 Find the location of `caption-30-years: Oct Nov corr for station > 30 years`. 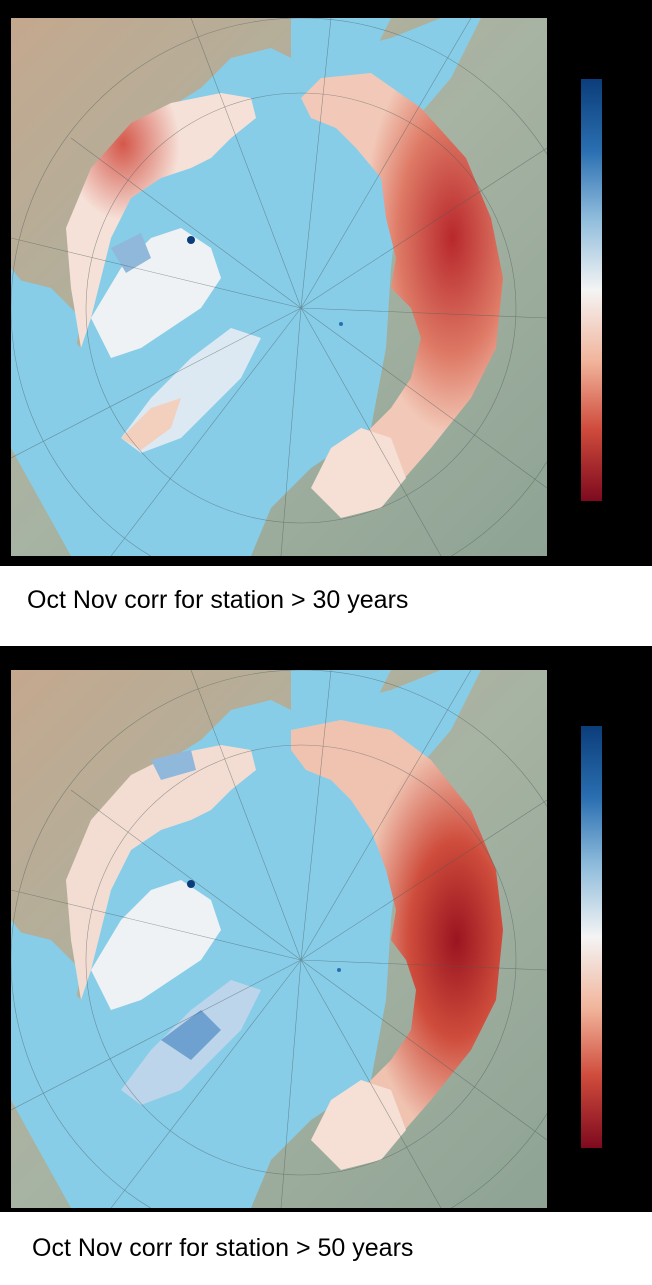

caption-30-years: Oct Nov corr for station > 30 years is located at coordinates (218, 600).